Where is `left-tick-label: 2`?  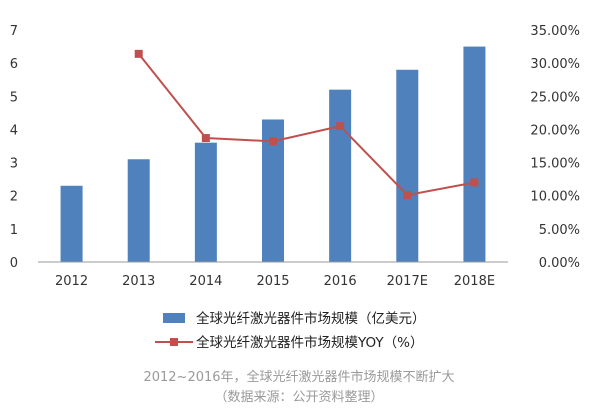 left-tick-label: 2 is located at coordinates (14, 197).